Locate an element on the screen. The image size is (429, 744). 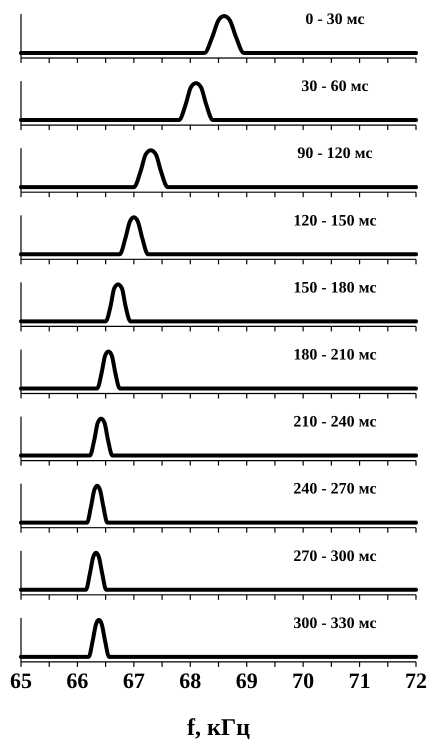
x-tick-label: 65 is located at coordinates (21, 680).